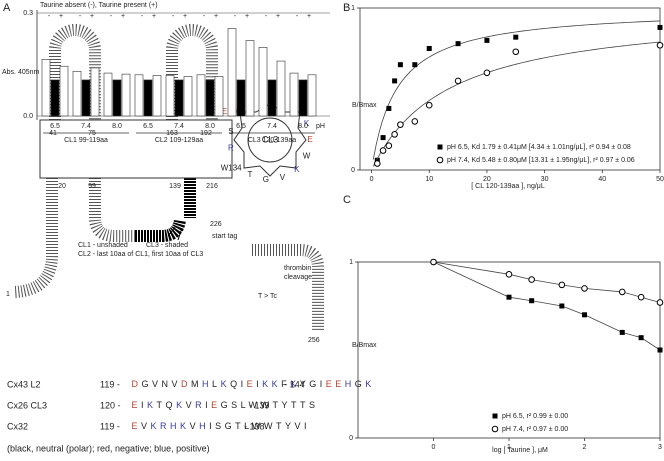 This screenshot has height=461, width=664. Describe the element at coordinates (254, 426) in the screenshot. I see `row-end: - 138` at that location.